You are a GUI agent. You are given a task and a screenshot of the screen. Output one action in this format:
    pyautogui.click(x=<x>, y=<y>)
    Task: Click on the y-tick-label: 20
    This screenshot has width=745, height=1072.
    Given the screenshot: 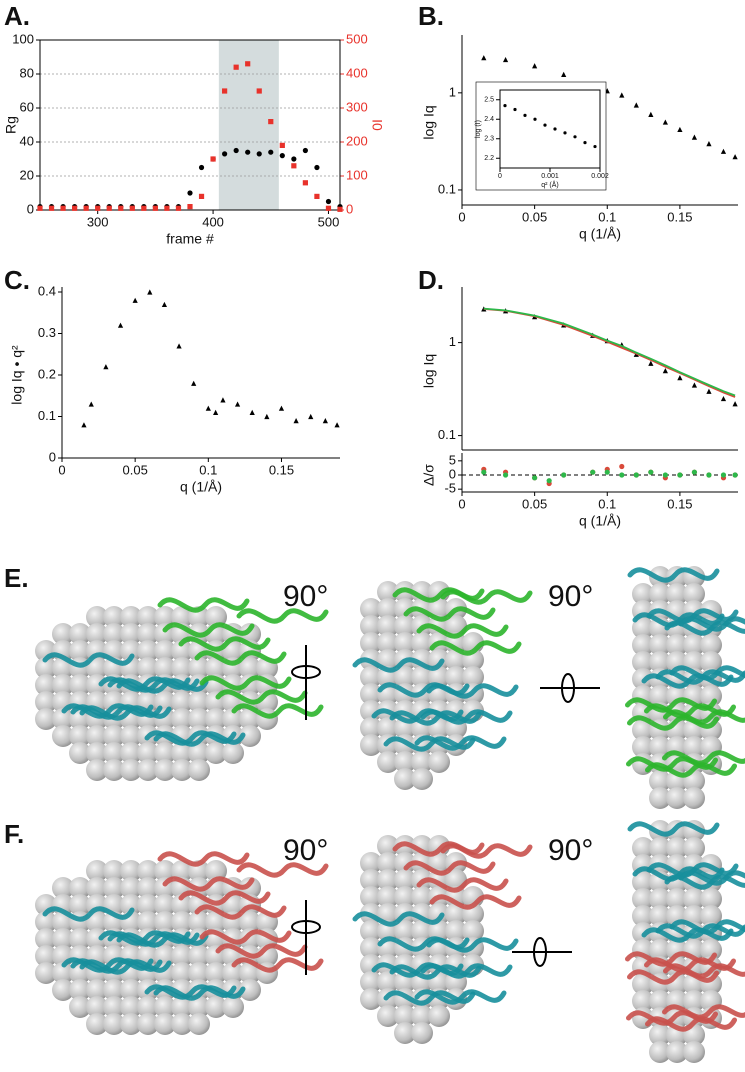 What is the action you would take?
    pyautogui.click(x=27, y=174)
    